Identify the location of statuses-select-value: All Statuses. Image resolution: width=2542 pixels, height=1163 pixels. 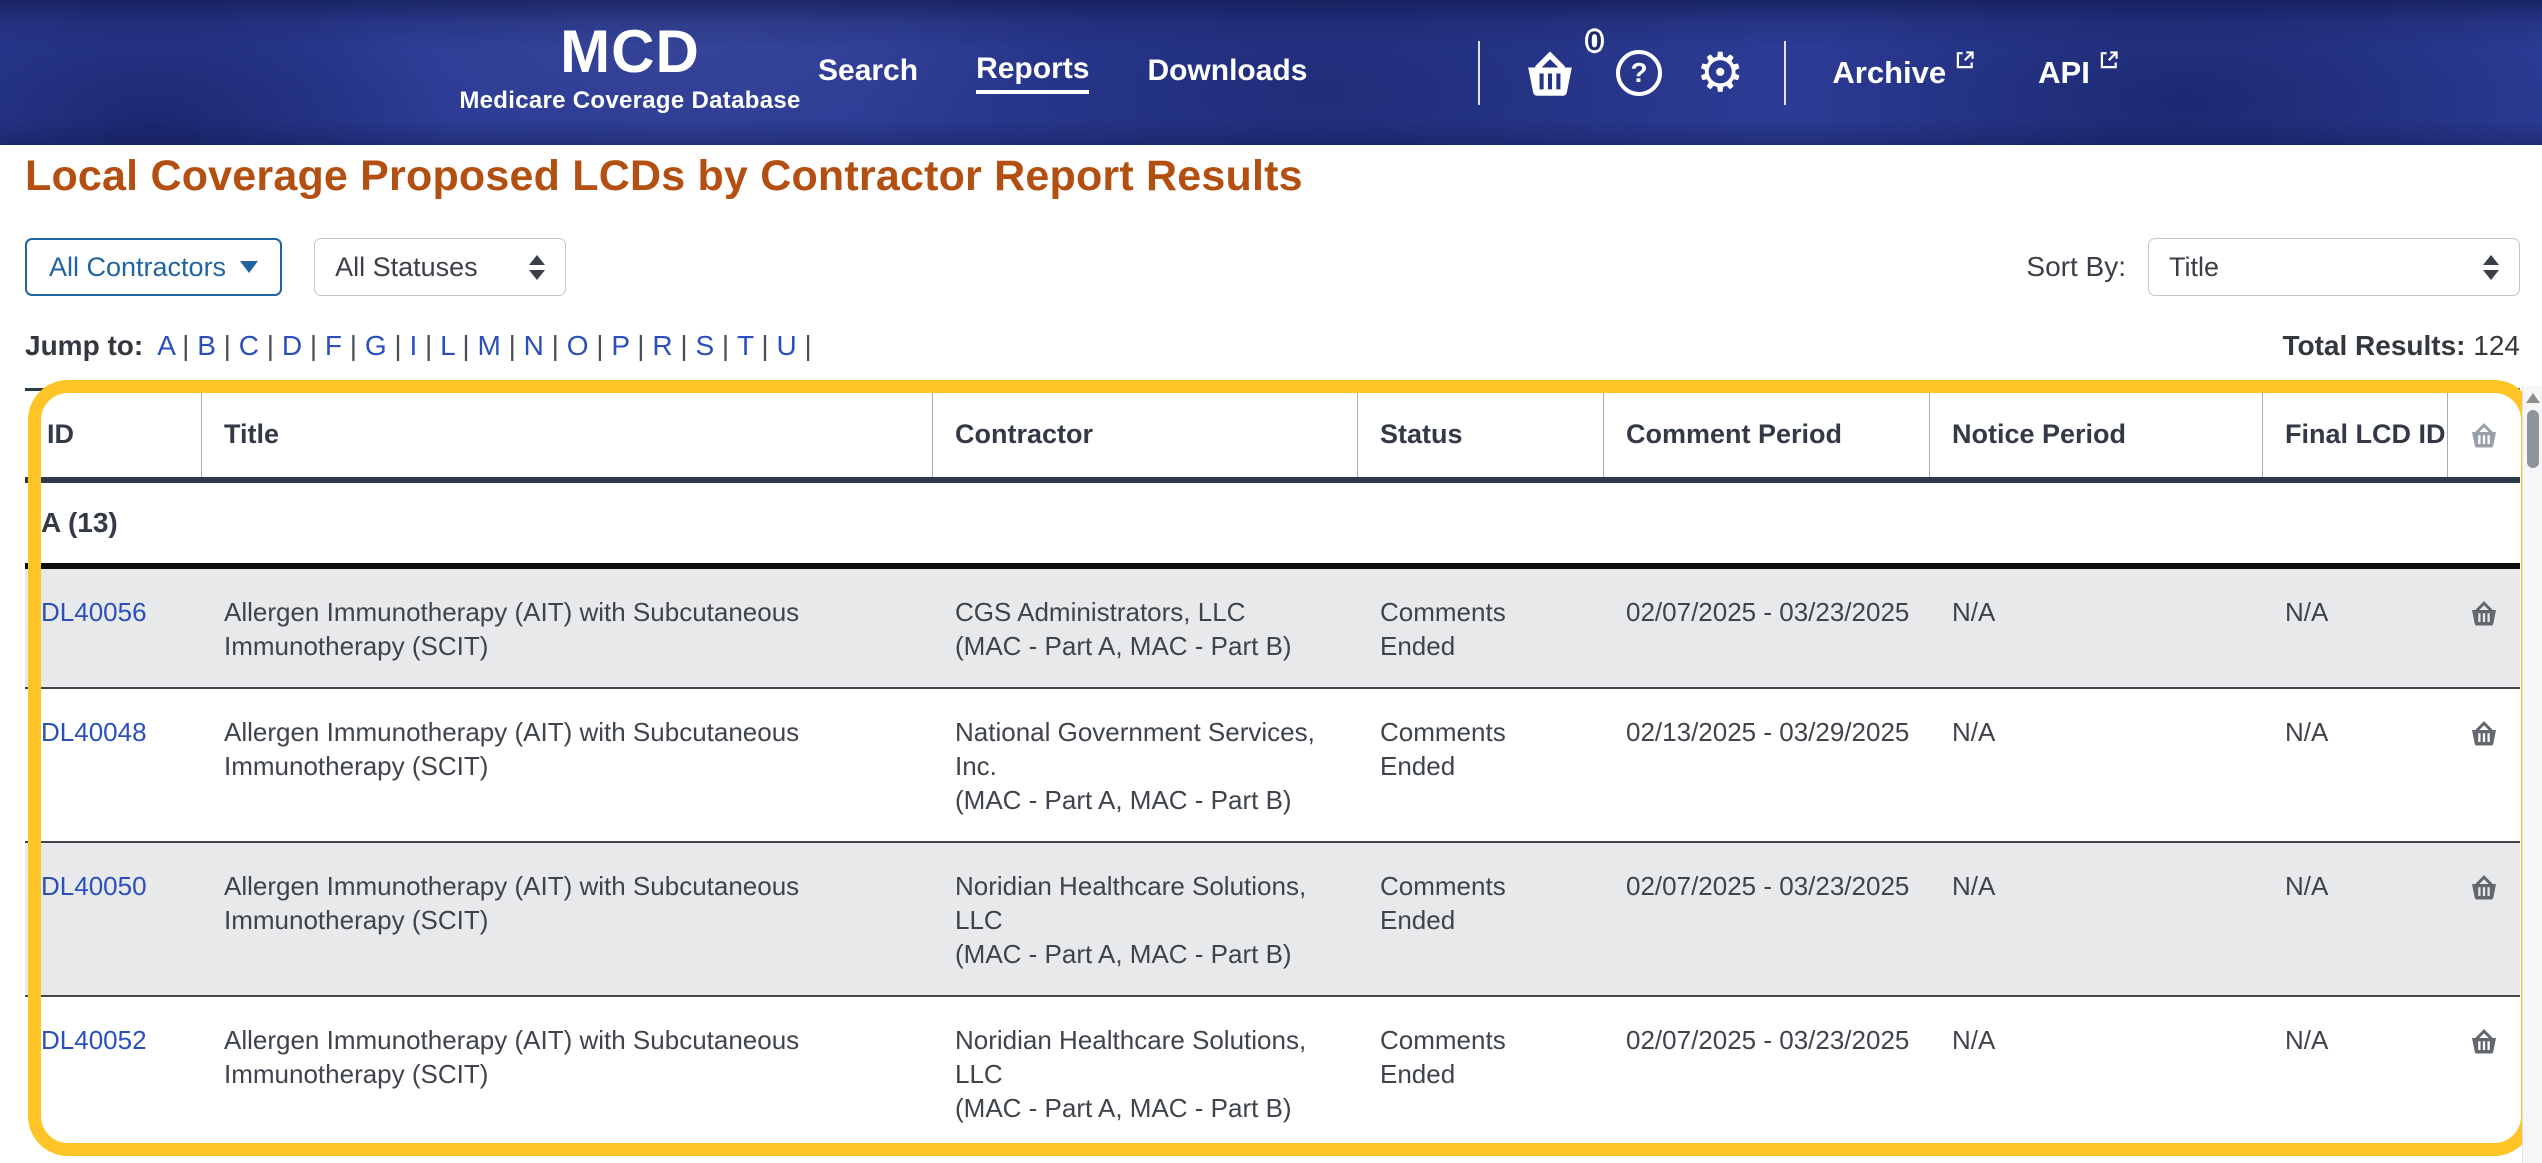
(406, 266).